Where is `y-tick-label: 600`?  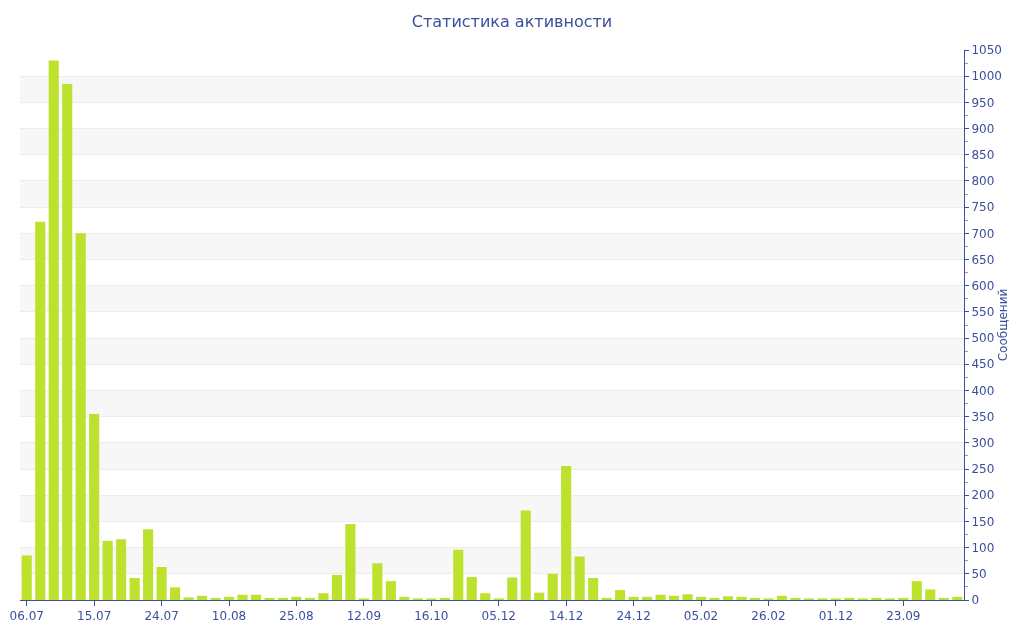
y-tick-label: 600 is located at coordinates (983, 285).